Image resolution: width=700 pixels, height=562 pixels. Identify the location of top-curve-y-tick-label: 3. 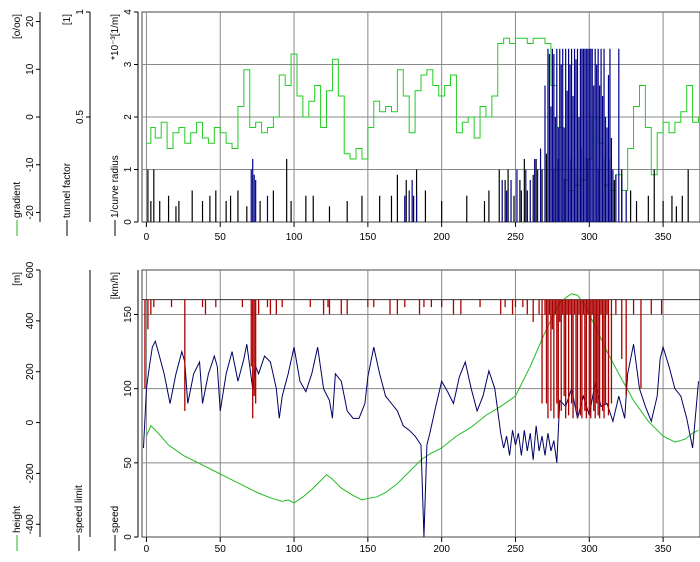
(128, 64).